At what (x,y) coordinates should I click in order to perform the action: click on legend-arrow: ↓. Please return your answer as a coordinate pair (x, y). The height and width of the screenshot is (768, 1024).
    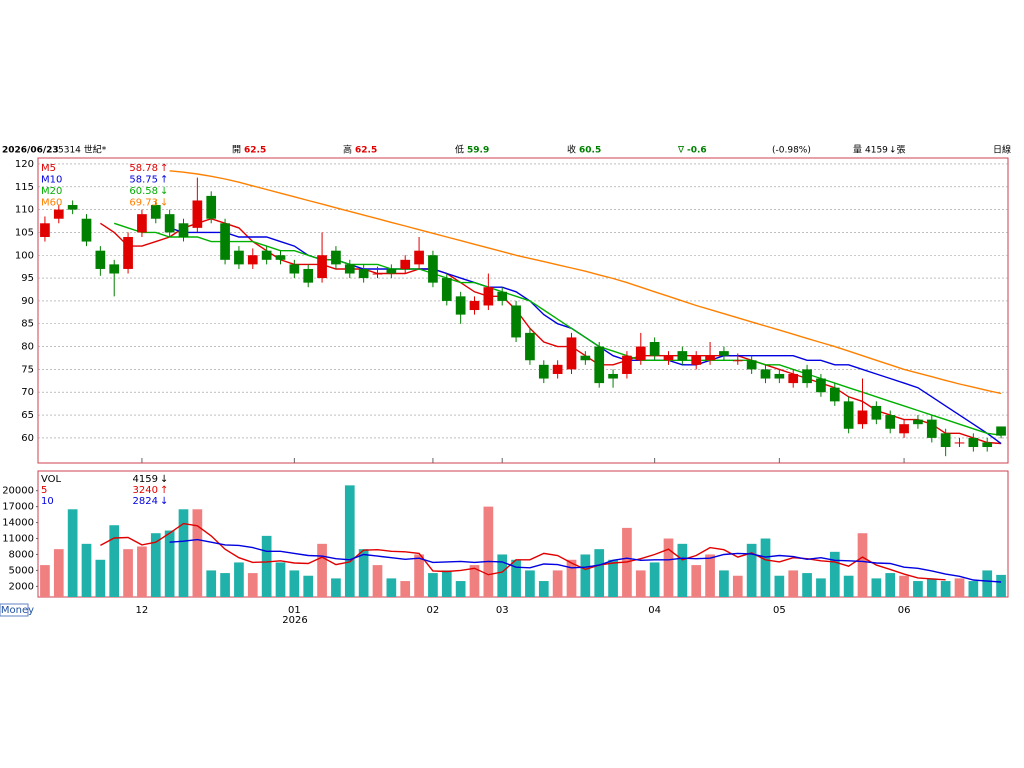
    Looking at the image, I should click on (164, 203).